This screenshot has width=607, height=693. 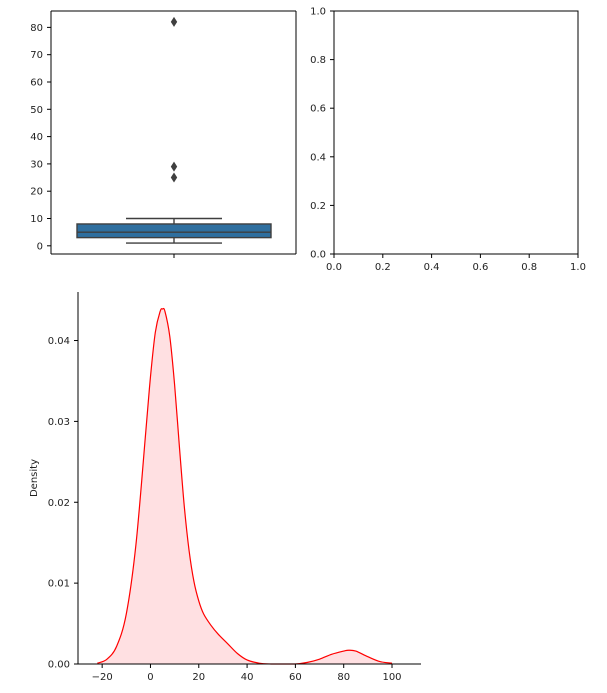 I want to click on x-tick-label: 0.0, so click(x=334, y=267).